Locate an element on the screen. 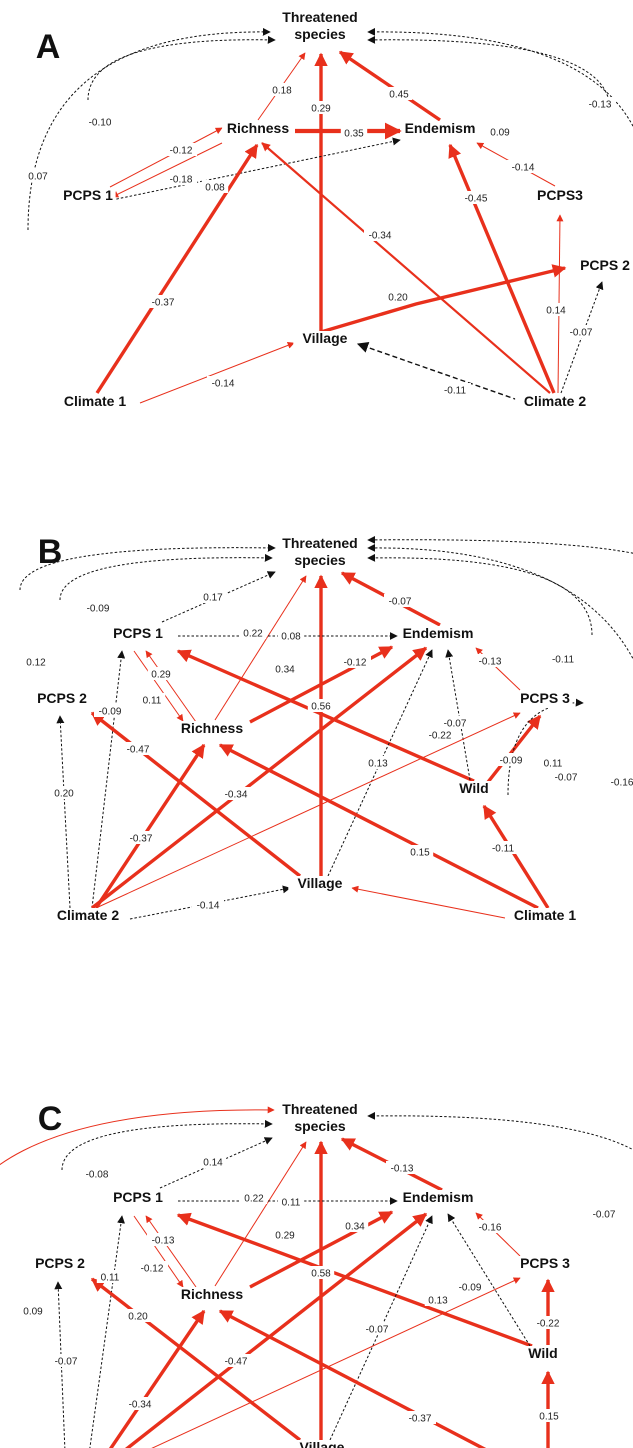  node-threatened-line-2: species is located at coordinates (320, 560).